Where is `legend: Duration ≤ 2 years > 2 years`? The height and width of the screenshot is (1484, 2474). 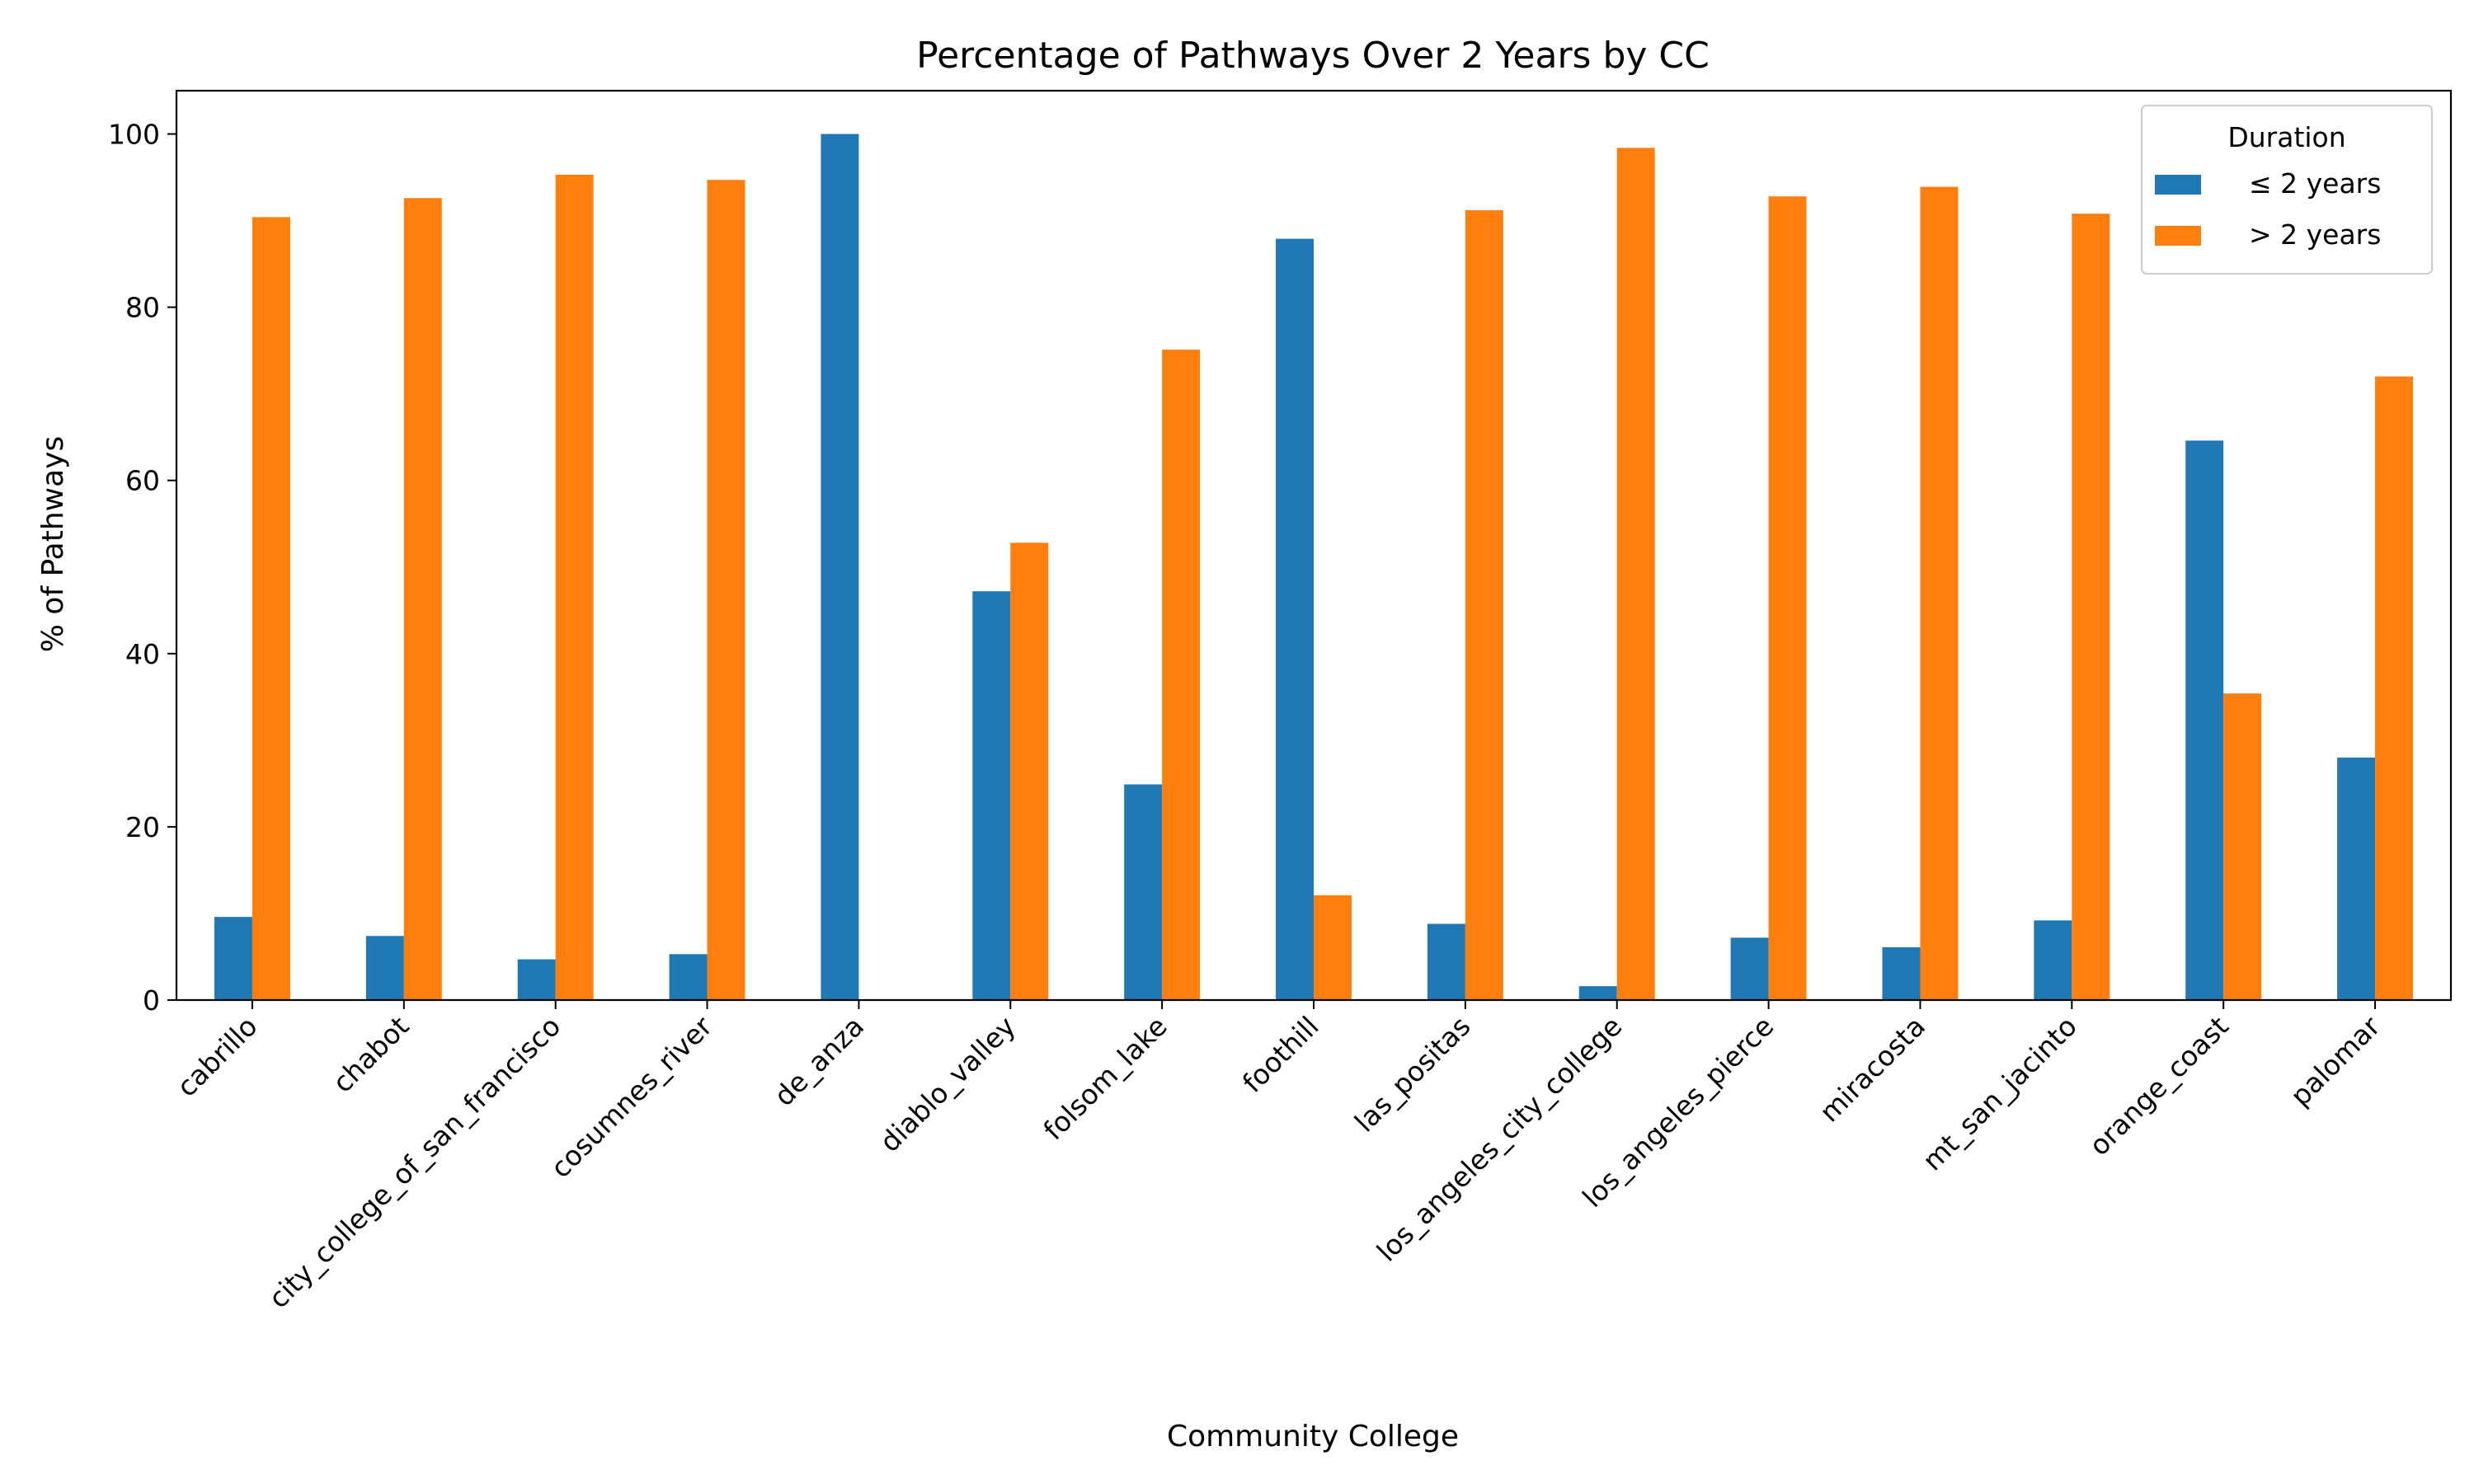
legend: Duration ≤ 2 years > 2 years is located at coordinates (2287, 190).